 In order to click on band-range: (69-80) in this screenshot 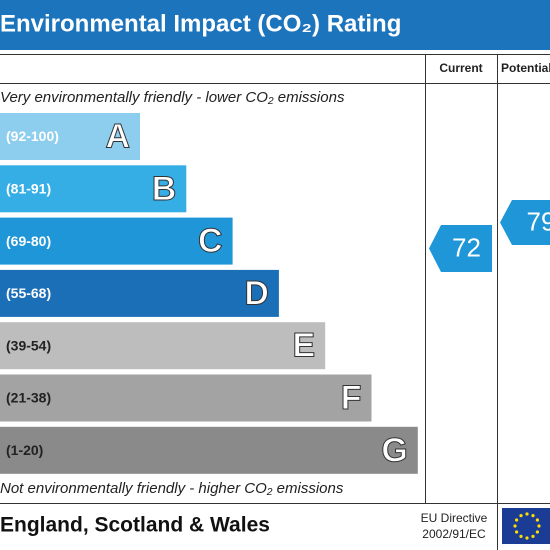, I will do `click(28, 241)`.